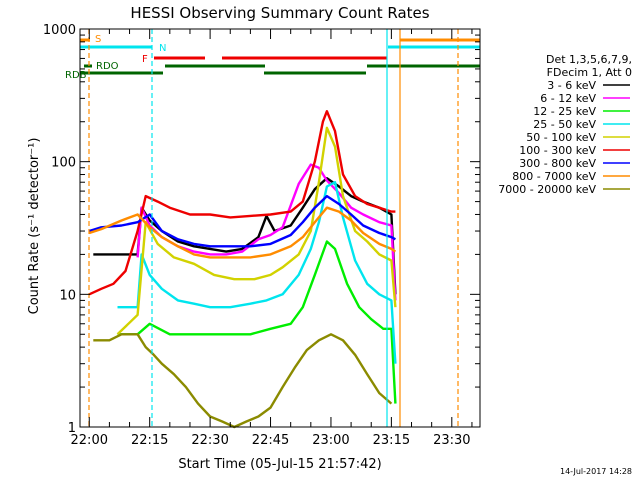 The width and height of the screenshot is (640, 485). Describe the element at coordinates (63, 163) in the screenshot. I see `y-tick-label: 100` at that location.